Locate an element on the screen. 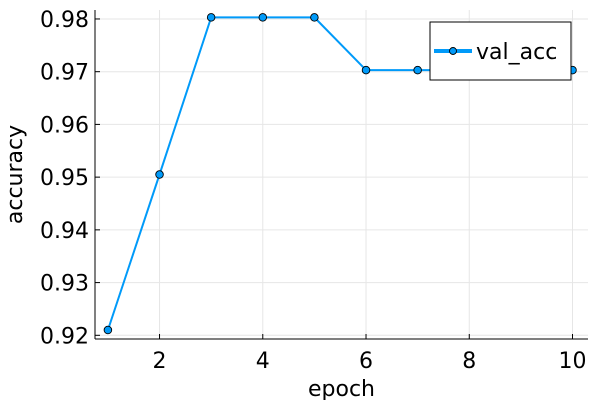 The image size is (600, 400). y-tick-label: 0.94 is located at coordinates (64, 231).